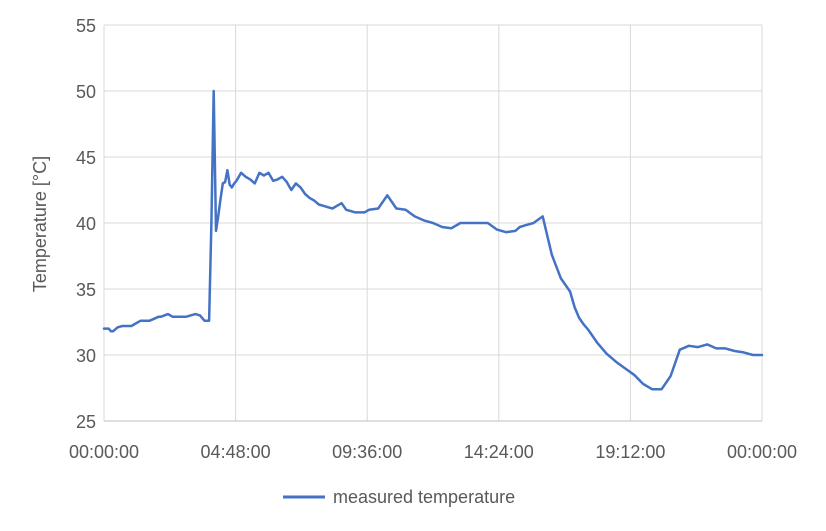  I want to click on y-tick-labels: 25 30 35 40 45 50 55, so click(86, 224).